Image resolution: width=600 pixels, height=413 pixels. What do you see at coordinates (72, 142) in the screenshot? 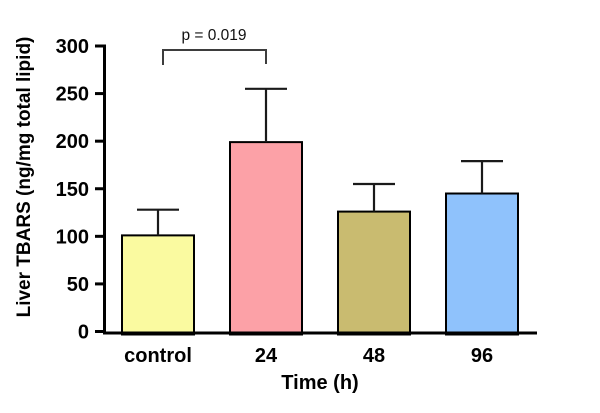
I see `y-tick-label-200: 200` at bounding box center [72, 142].